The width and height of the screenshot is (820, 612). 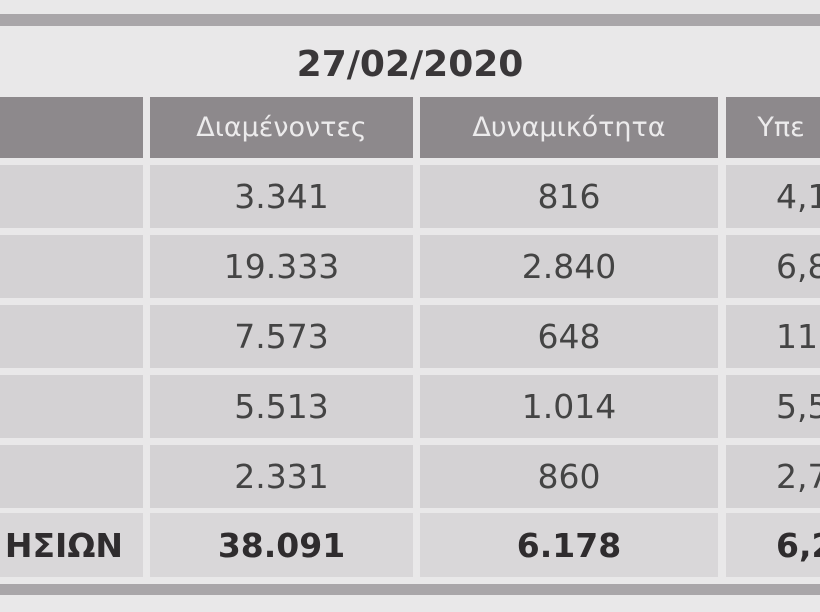 What do you see at coordinates (569, 196) in the screenshot?
I see `table-cell: 816` at bounding box center [569, 196].